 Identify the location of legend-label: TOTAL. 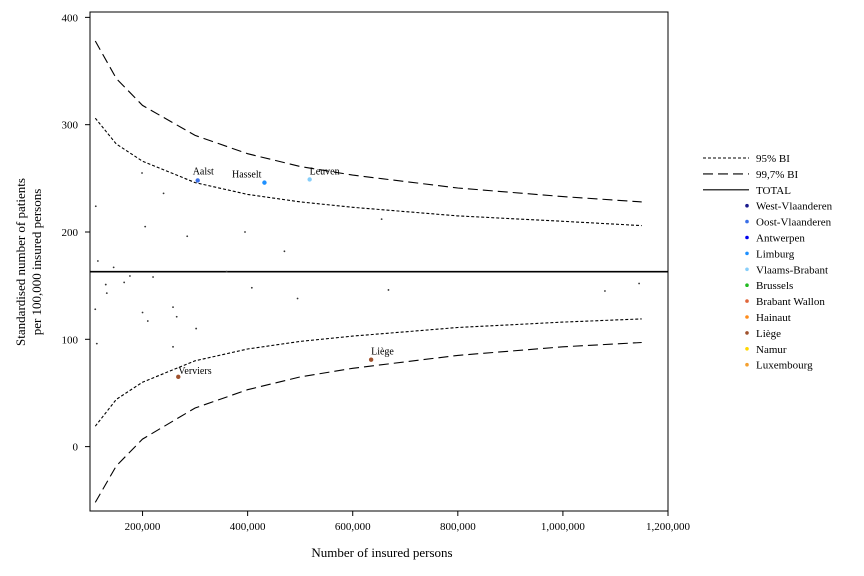
(773, 191).